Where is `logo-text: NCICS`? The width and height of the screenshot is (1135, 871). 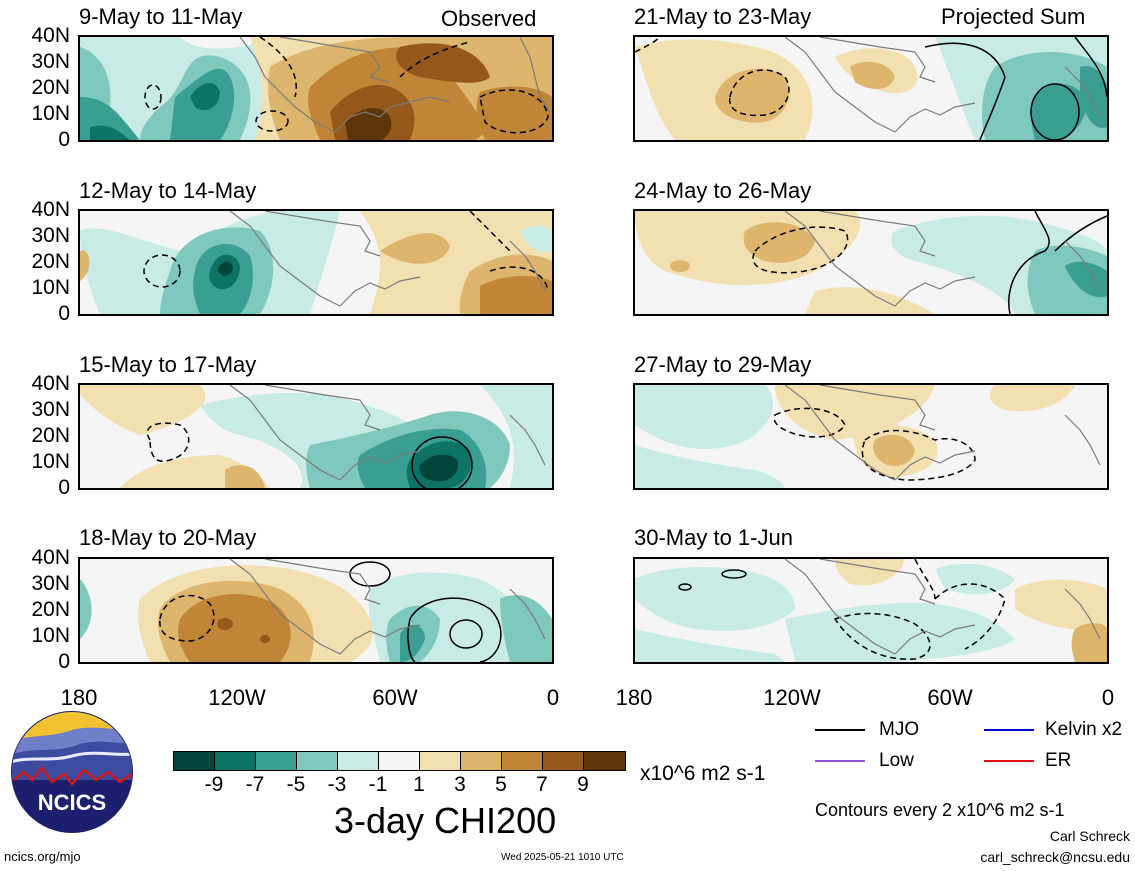 logo-text: NCICS is located at coordinates (72, 802).